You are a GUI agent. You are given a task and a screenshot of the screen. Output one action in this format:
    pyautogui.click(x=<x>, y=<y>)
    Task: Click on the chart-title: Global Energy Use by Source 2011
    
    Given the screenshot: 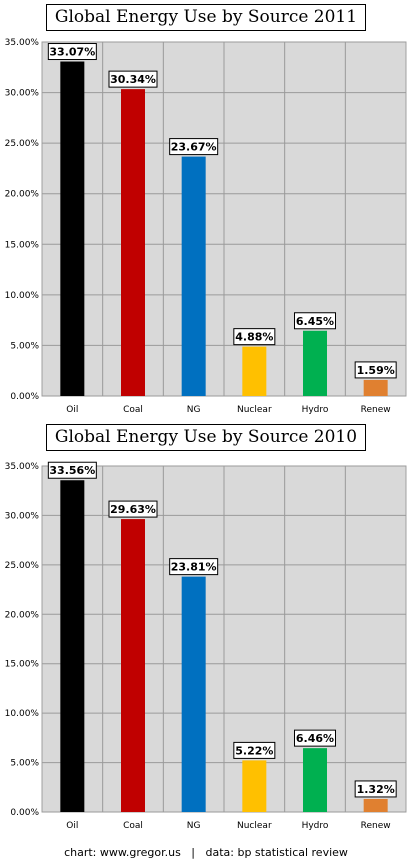 What is the action you would take?
    pyautogui.click(x=206, y=17)
    